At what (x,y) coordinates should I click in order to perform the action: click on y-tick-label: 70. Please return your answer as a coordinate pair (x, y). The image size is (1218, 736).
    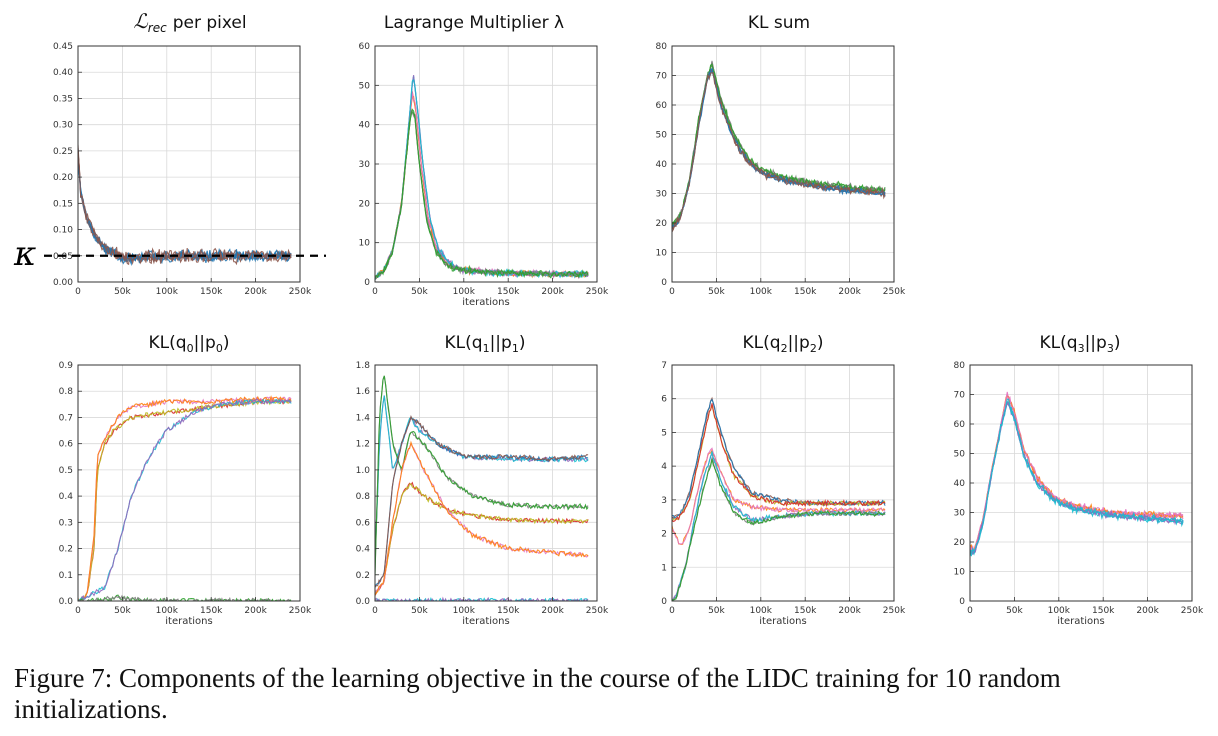
    Looking at the image, I should click on (662, 77).